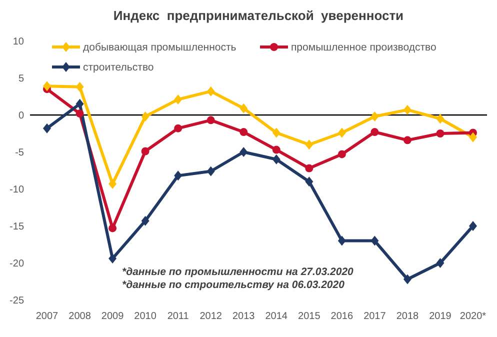  I want to click on y-tick-label: -15, so click(17, 227).